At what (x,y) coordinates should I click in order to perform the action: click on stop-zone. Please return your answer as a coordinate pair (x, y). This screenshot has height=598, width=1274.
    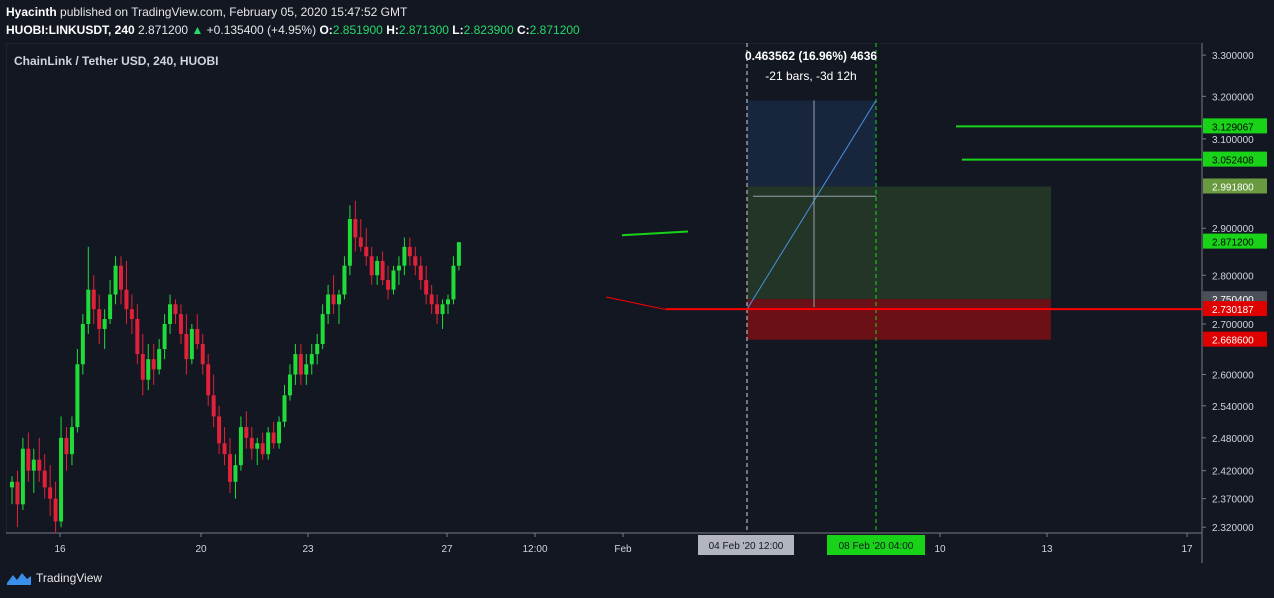
    Looking at the image, I should click on (899, 319).